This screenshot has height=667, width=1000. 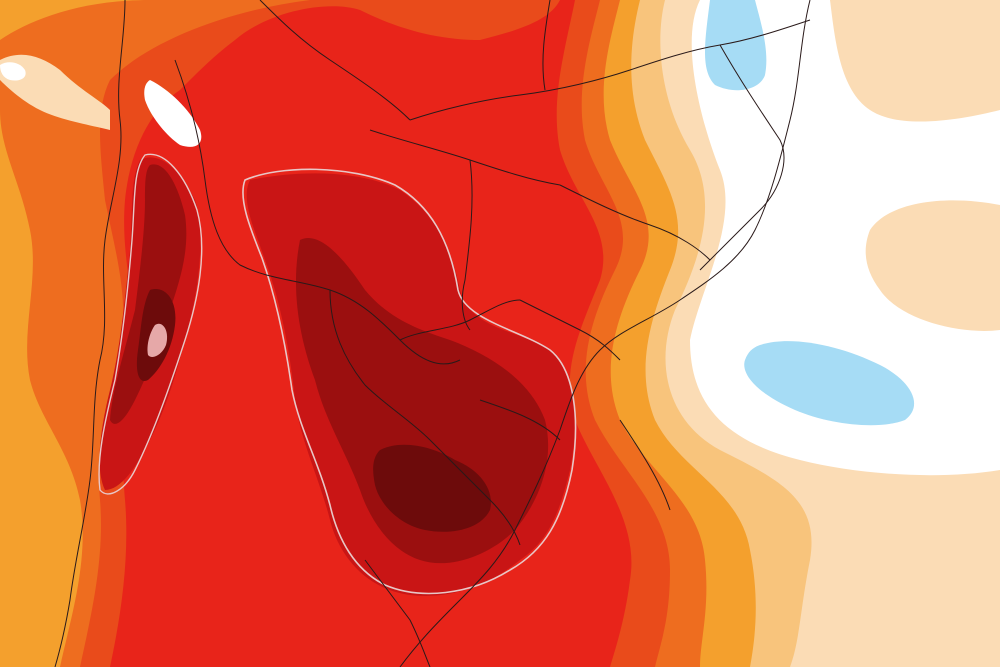 I want to click on andes-light-patch, so click(x=55, y=92).